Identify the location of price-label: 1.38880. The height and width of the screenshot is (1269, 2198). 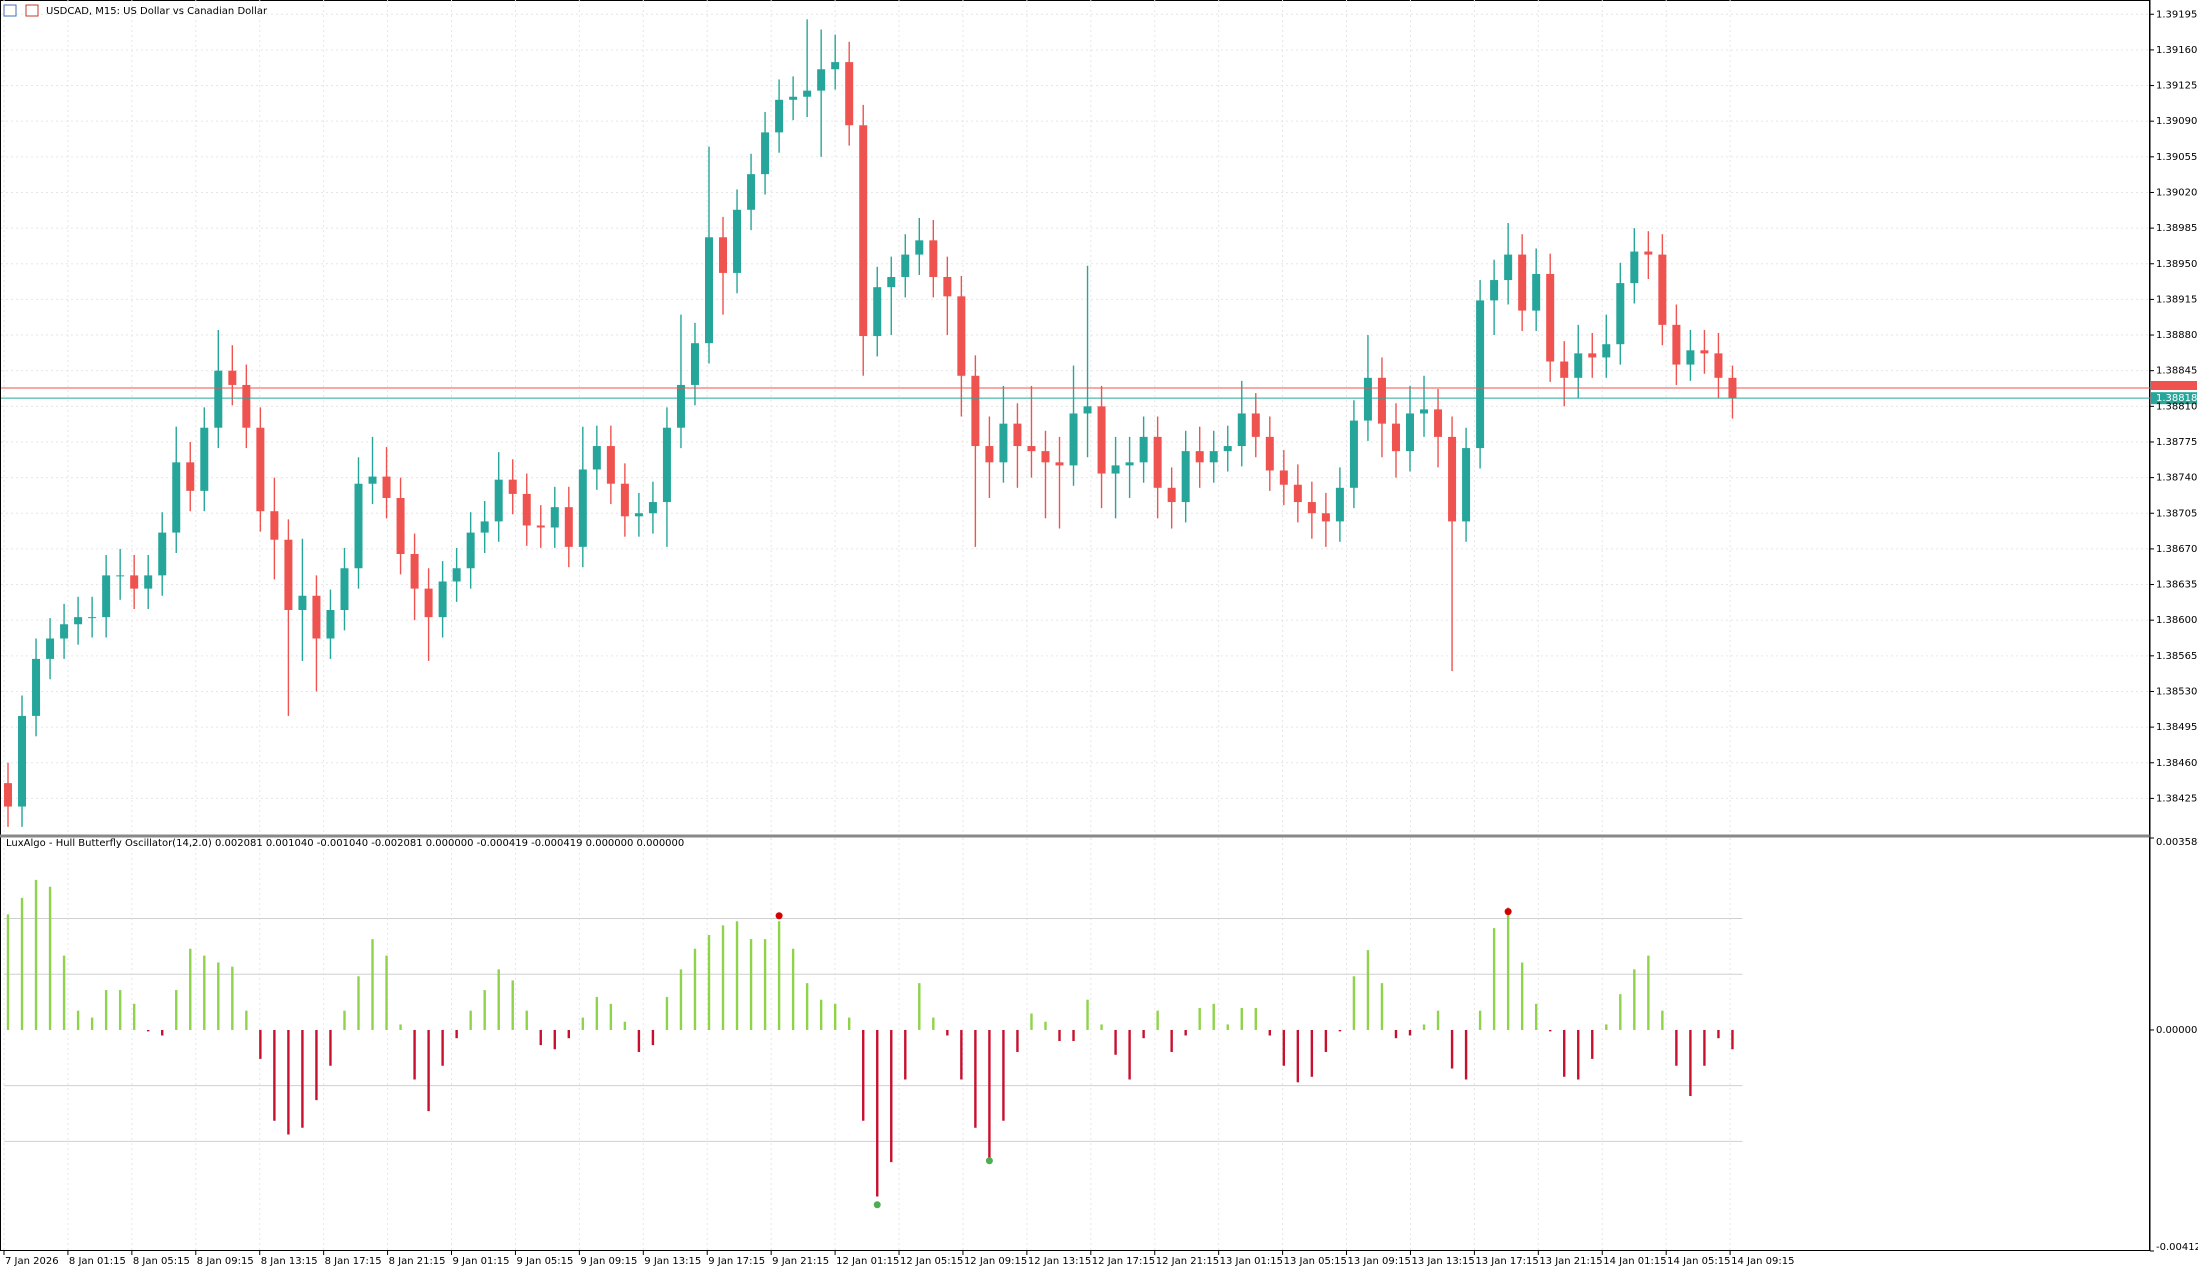
(2176, 335).